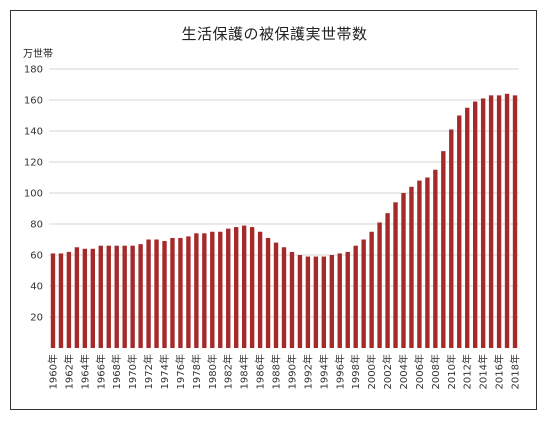 The width and height of the screenshot is (552, 427). What do you see at coordinates (156, 293) in the screenshot?
I see `bar-1973` at bounding box center [156, 293].